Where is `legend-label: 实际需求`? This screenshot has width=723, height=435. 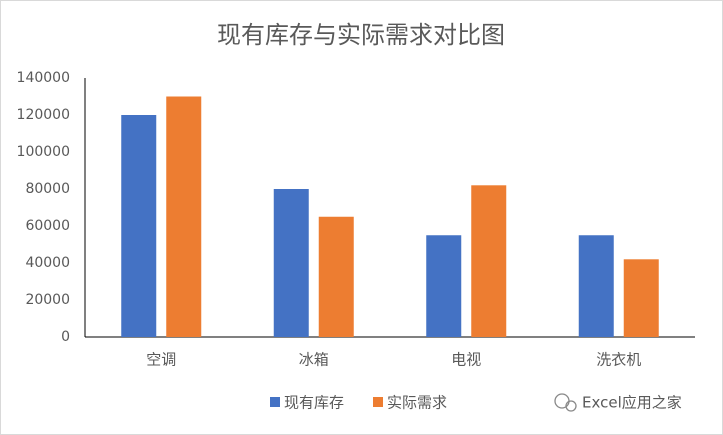
legend-label: 实际需求 is located at coordinates (417, 403).